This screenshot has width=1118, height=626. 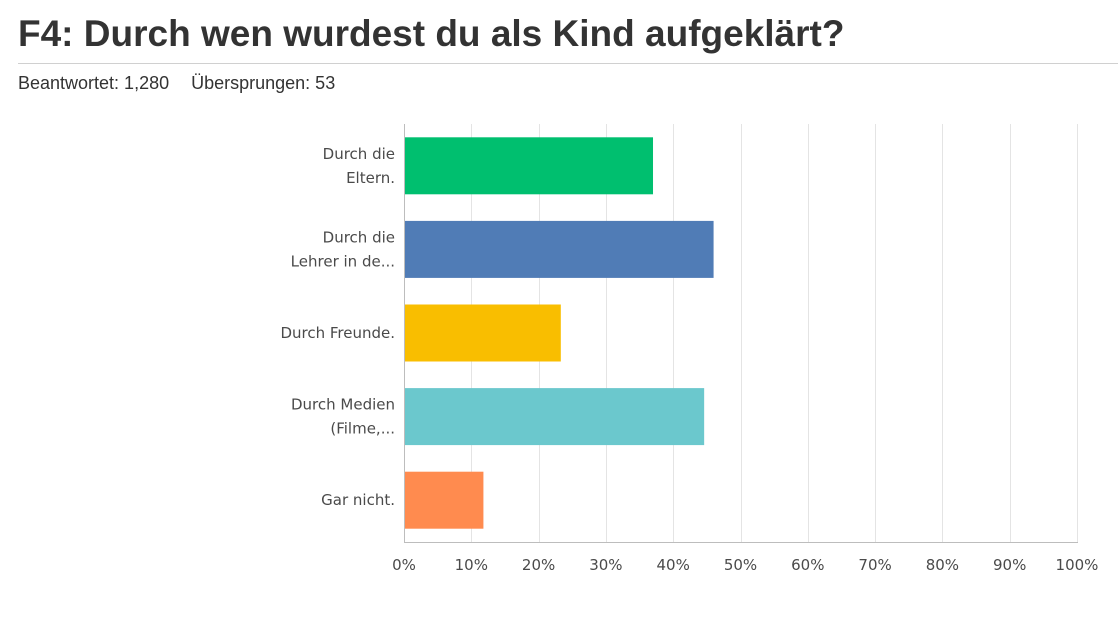 What do you see at coordinates (538, 565) in the screenshot?
I see `x-tick-label: 20%` at bounding box center [538, 565].